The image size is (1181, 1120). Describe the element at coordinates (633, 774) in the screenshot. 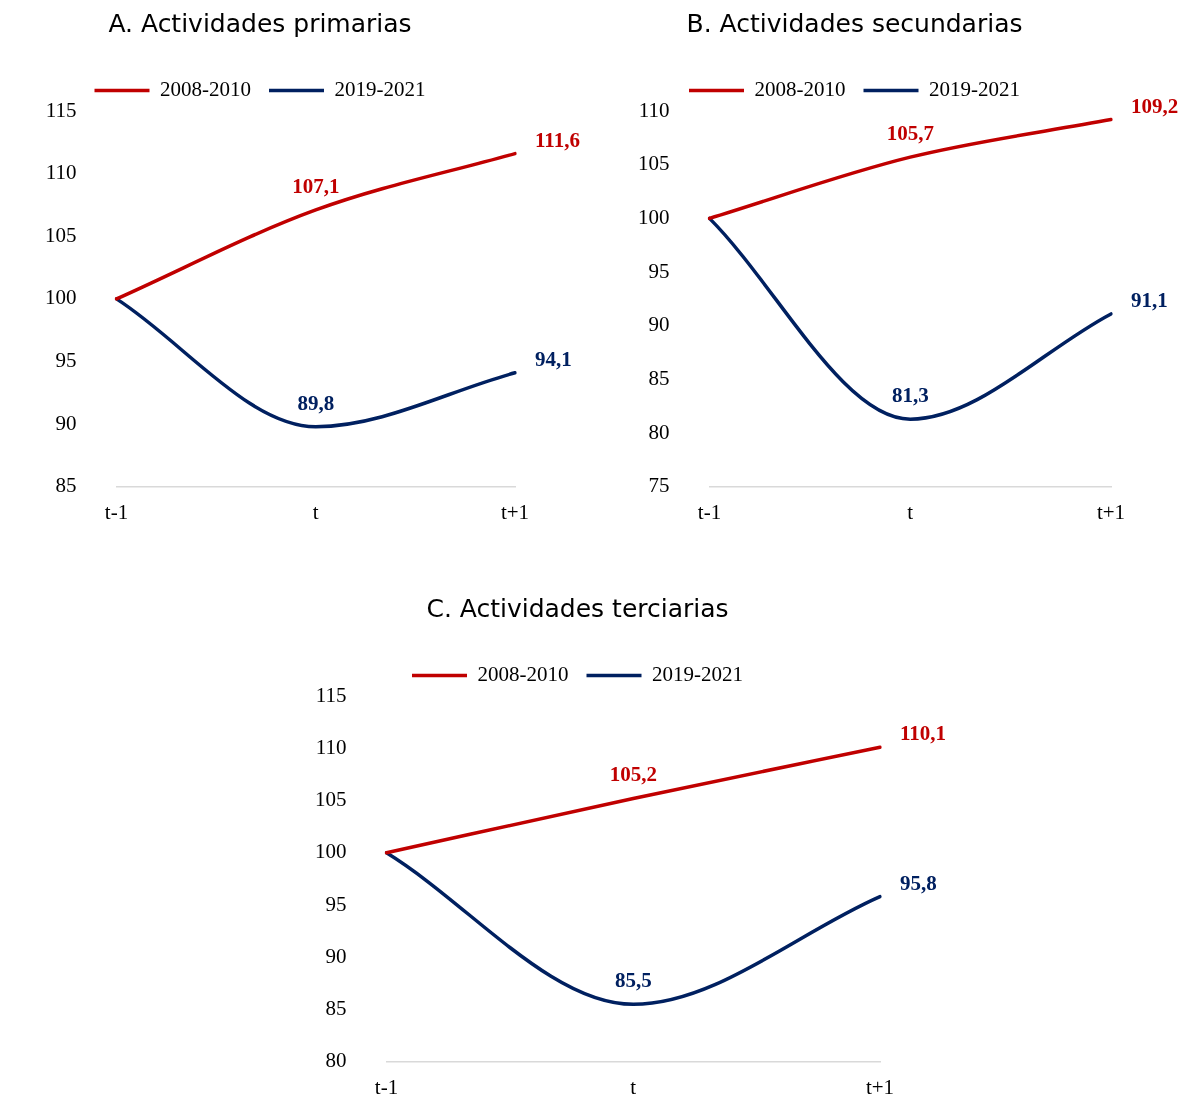

I see `data-label: 105,2` at that location.